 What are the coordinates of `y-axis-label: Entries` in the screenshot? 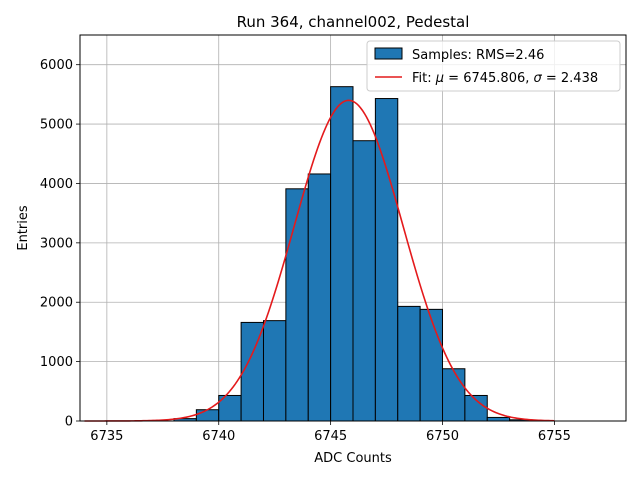 It's located at (23, 228).